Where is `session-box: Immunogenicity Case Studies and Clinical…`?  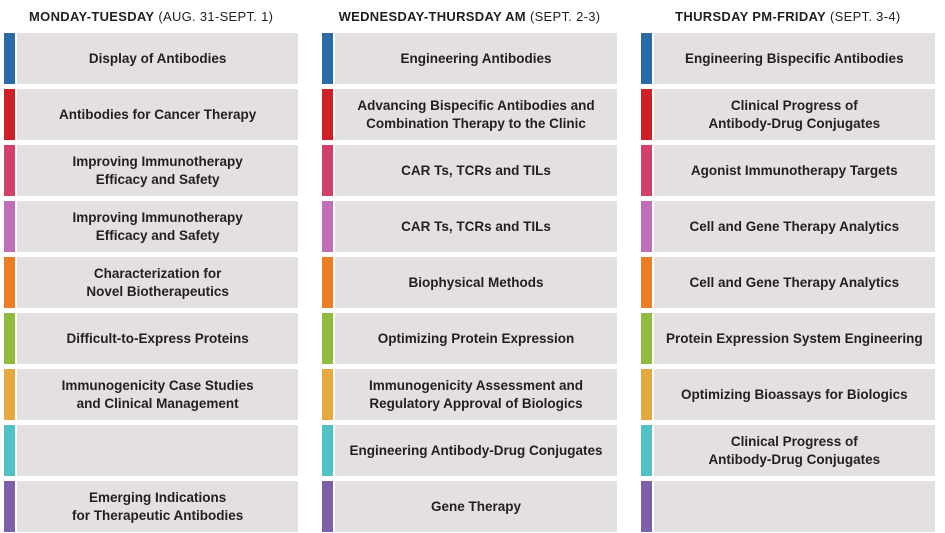
session-box: Immunogenicity Case Studies and Clinical… is located at coordinates (158, 394).